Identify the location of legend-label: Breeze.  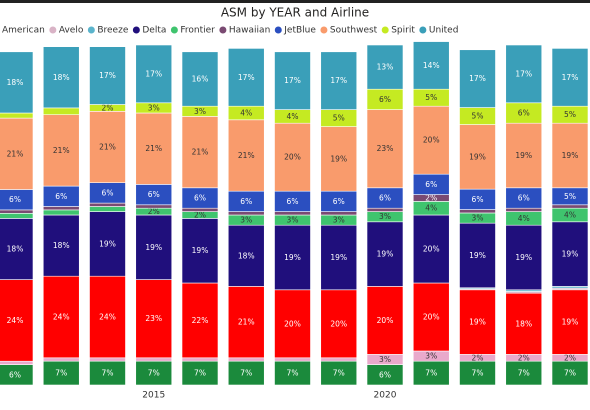
(112, 31).